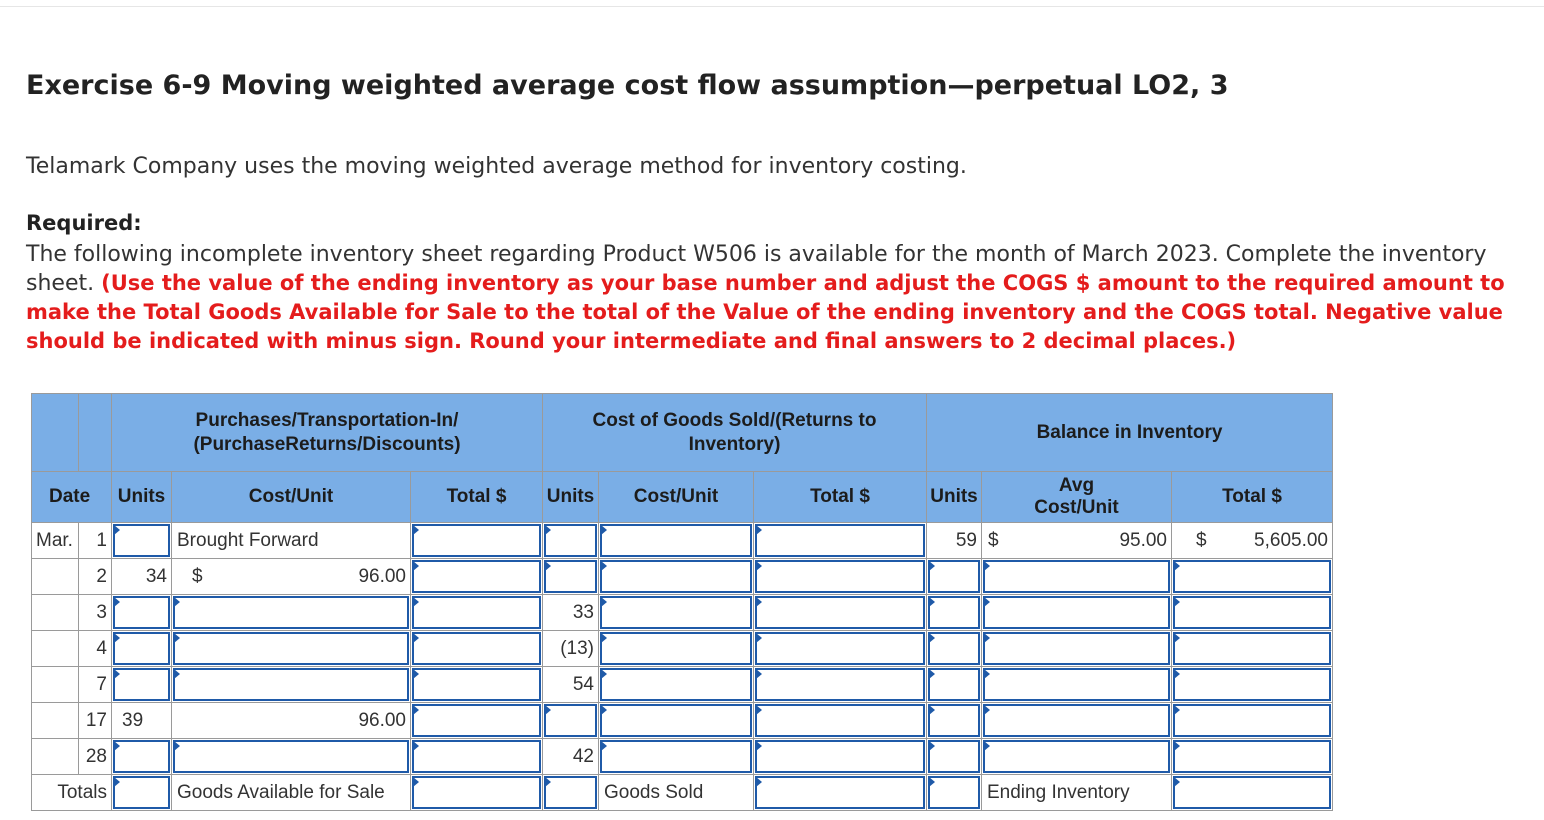 The image size is (1544, 820). Describe the element at coordinates (95, 576) in the screenshot. I see `day-cell: 2` at that location.